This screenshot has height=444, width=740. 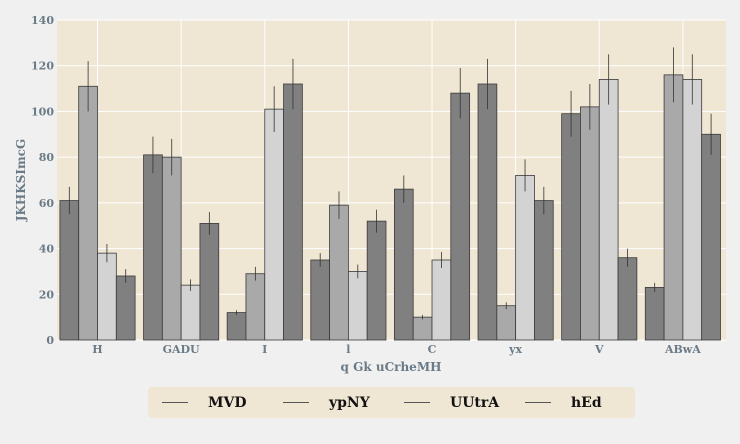 I want to click on bar-hEd-yx, so click(x=544, y=270).